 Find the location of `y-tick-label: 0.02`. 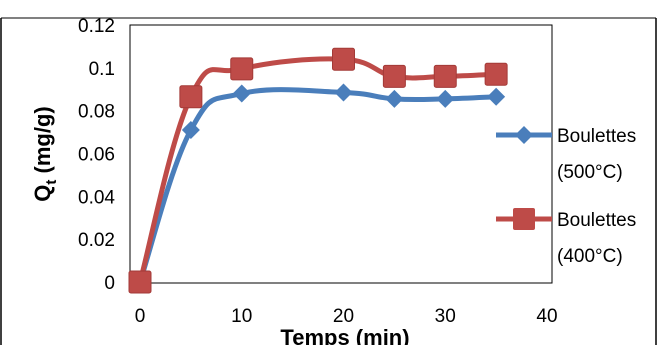

y-tick-label: 0.02 is located at coordinates (96, 240).